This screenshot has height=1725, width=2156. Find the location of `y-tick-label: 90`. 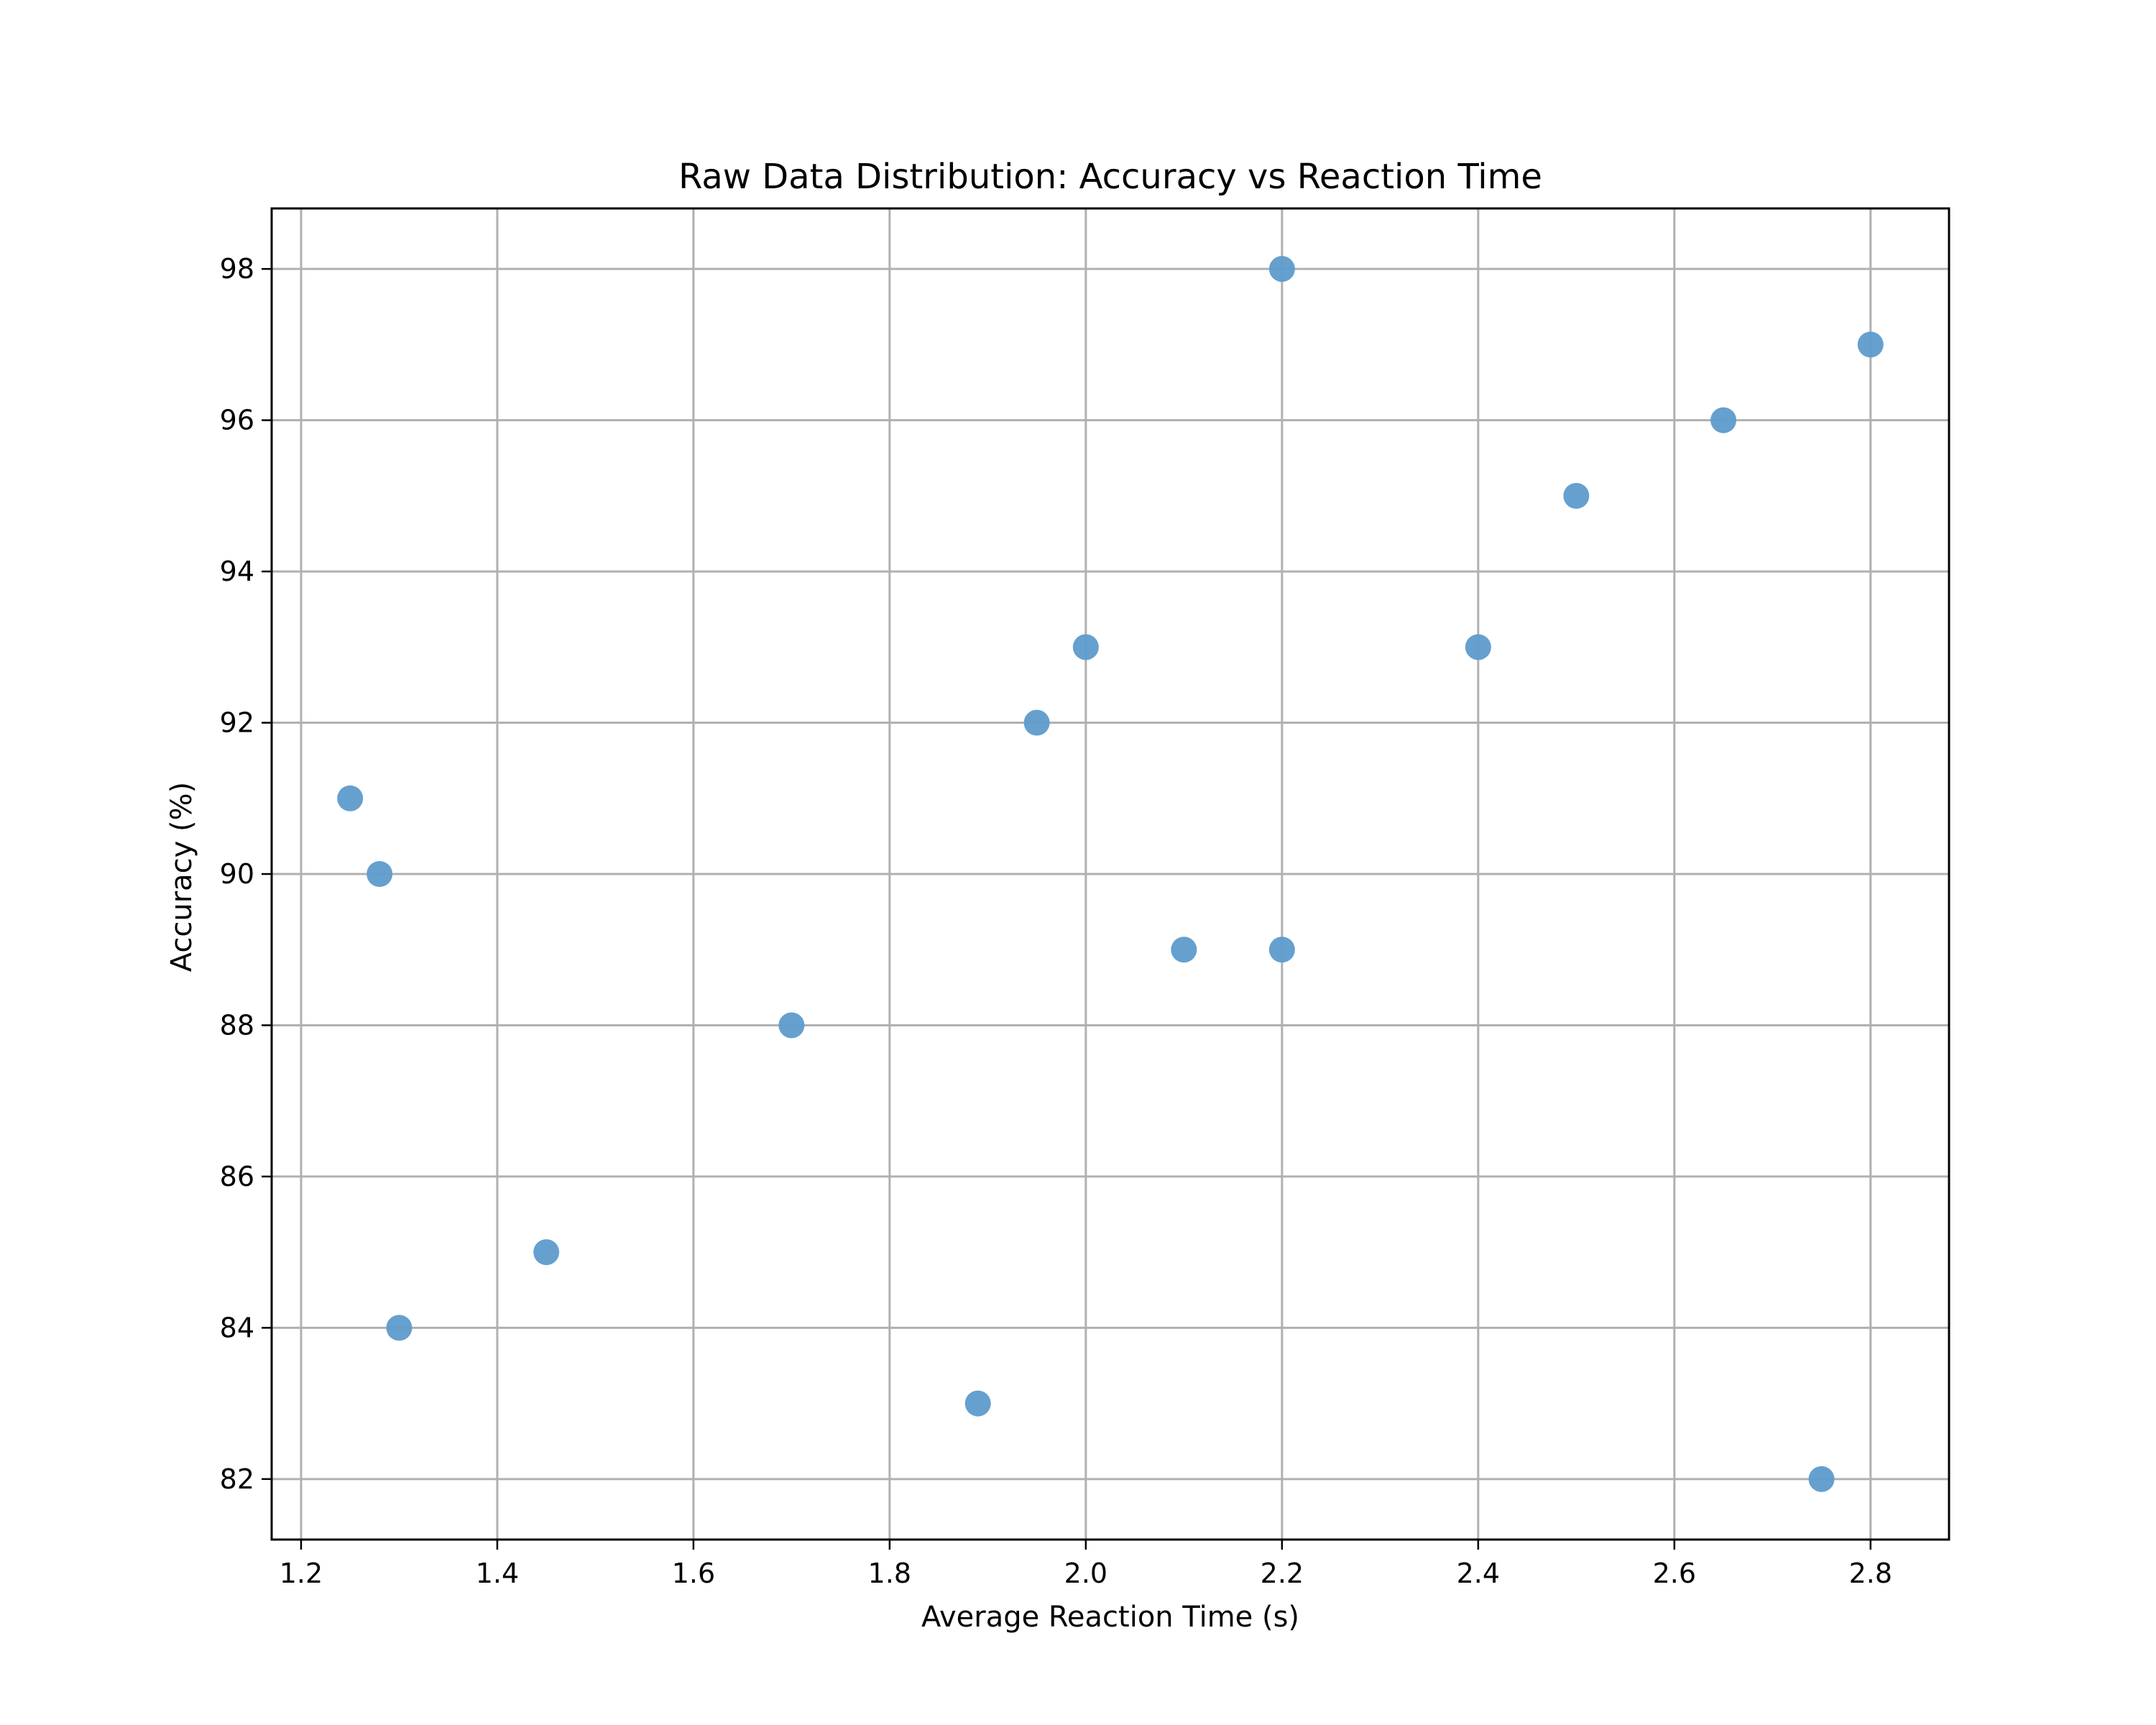

y-tick-label: 90 is located at coordinates (237, 874).